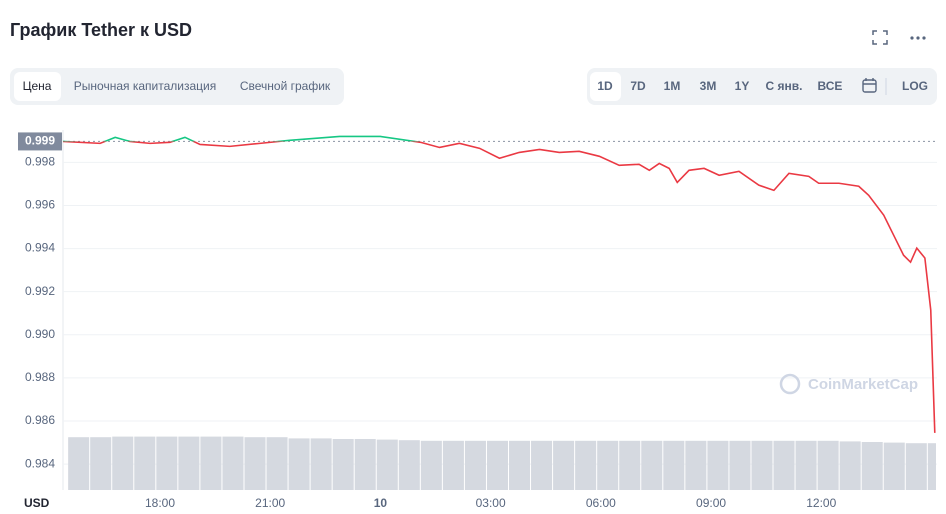  What do you see at coordinates (869, 85) in the screenshot?
I see `calendar-icon` at bounding box center [869, 85].